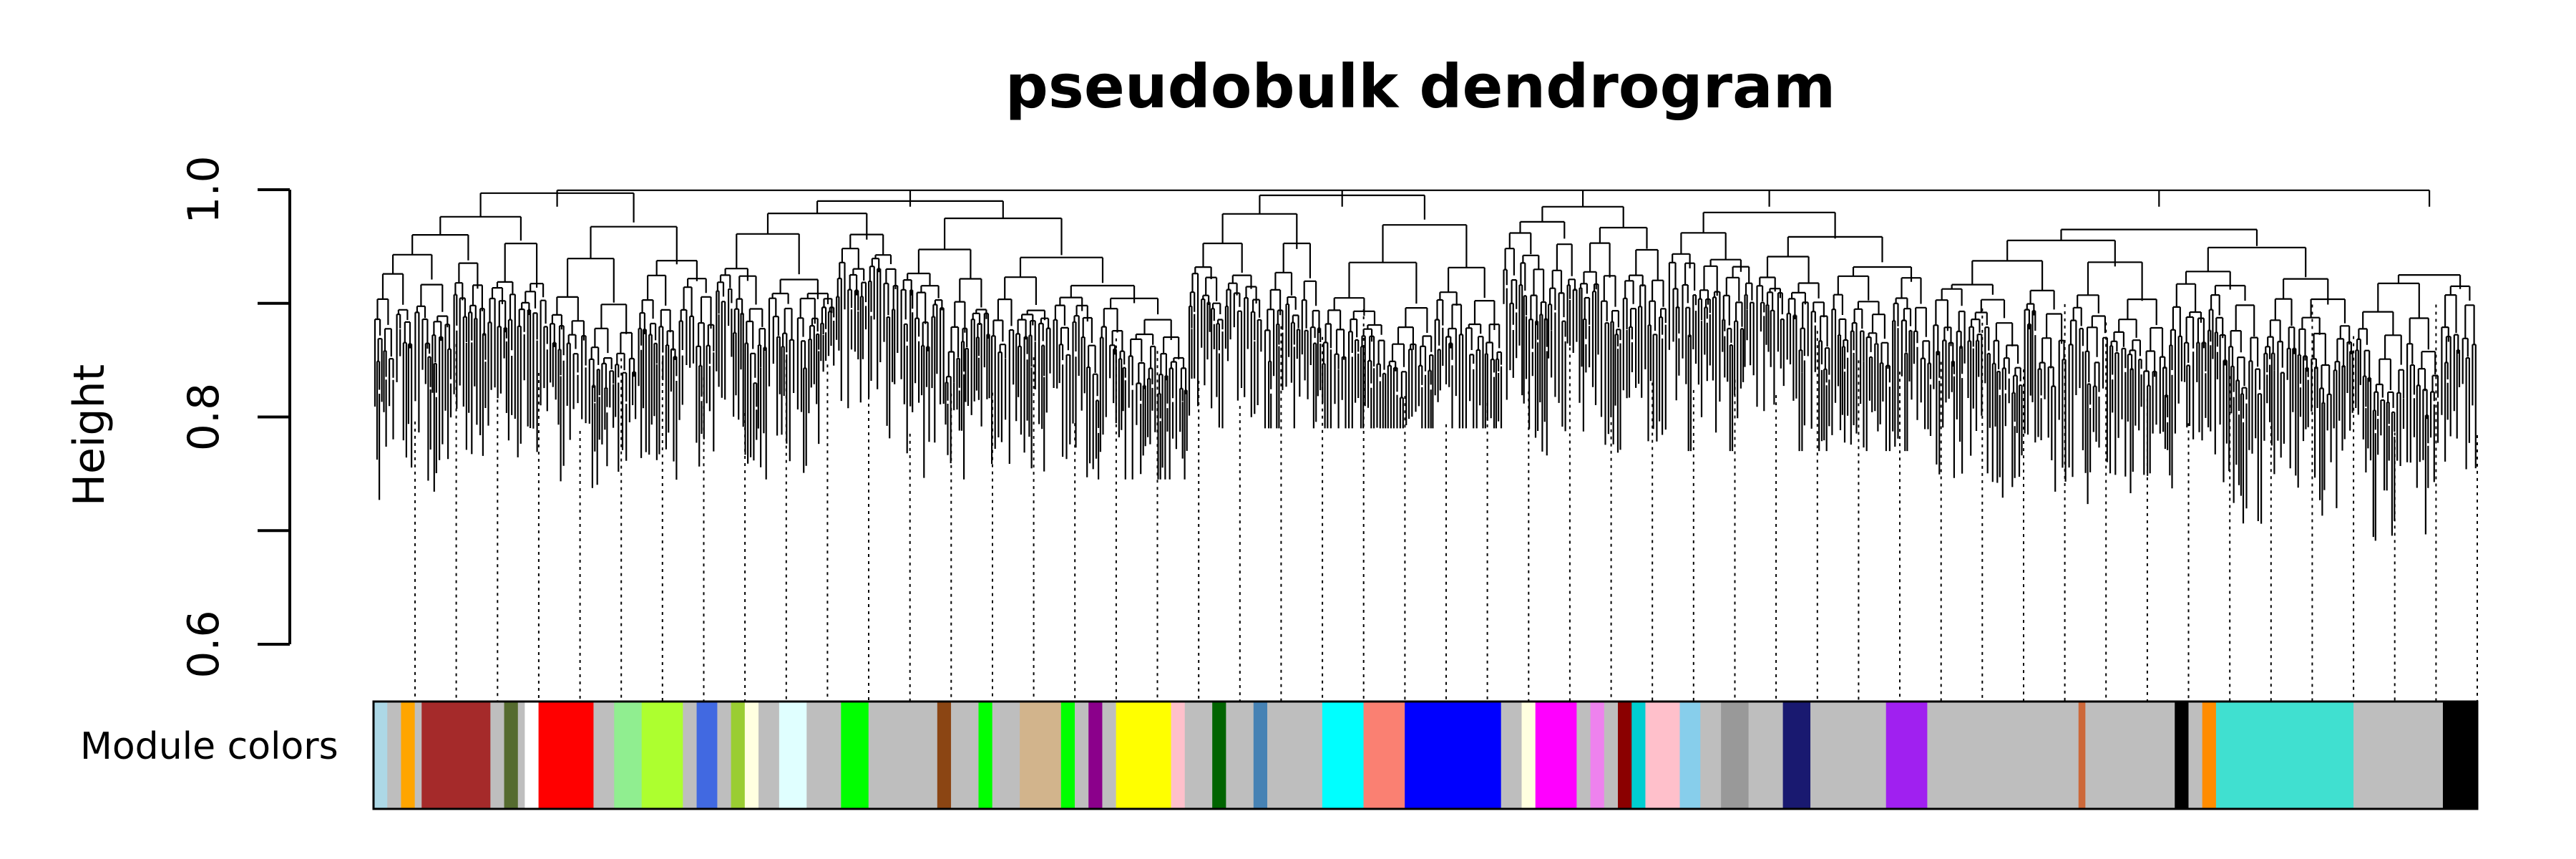 The height and width of the screenshot is (859, 2576). I want to click on color-track-border, so click(1425, 755).